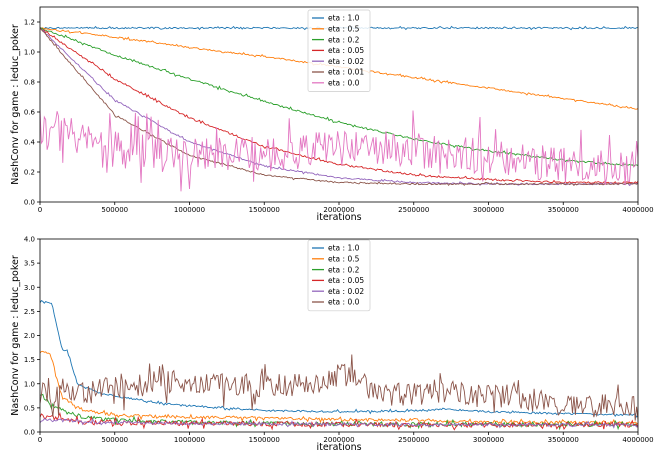 This screenshot has width=655, height=460. What do you see at coordinates (29, 360) in the screenshot?
I see `y-tick-label: 1.5` at bounding box center [29, 360].